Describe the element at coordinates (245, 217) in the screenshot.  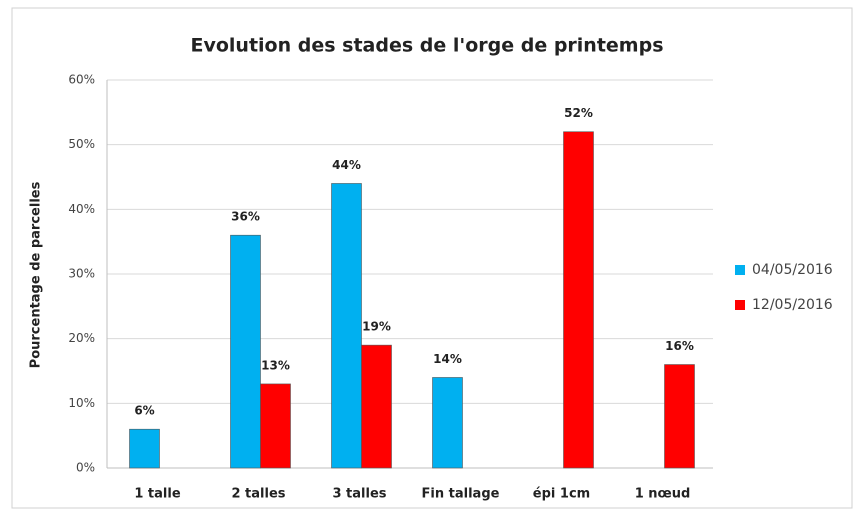
I see `value-label: 36%` at that location.